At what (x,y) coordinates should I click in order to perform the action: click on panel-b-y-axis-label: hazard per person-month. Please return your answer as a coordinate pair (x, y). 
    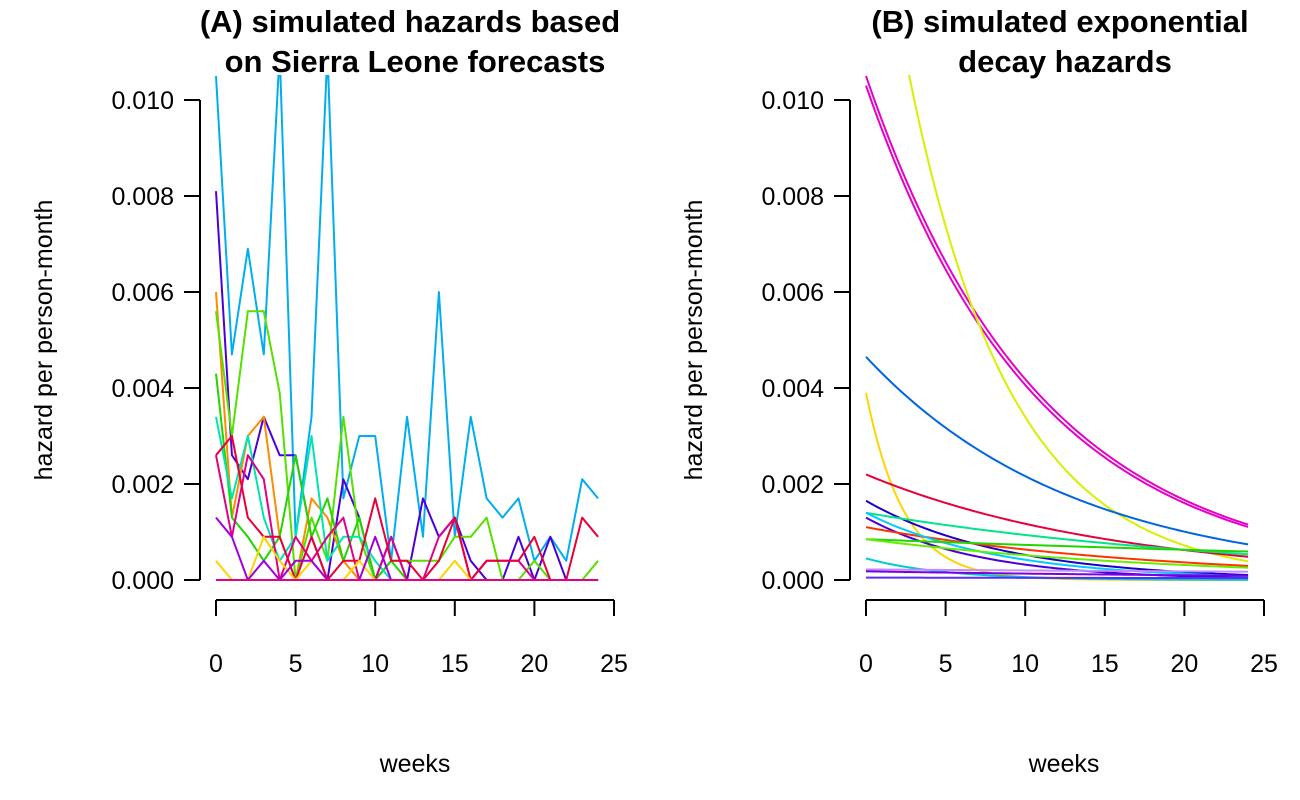
    Looking at the image, I should click on (694, 340).